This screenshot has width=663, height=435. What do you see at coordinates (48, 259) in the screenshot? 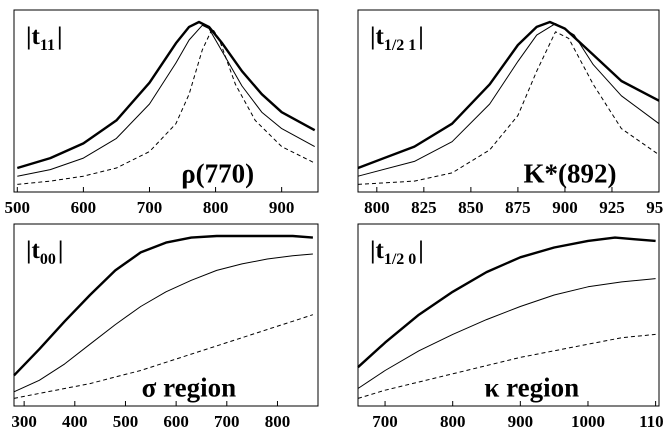
I see `panel-title-subscript: 00` at bounding box center [48, 259].